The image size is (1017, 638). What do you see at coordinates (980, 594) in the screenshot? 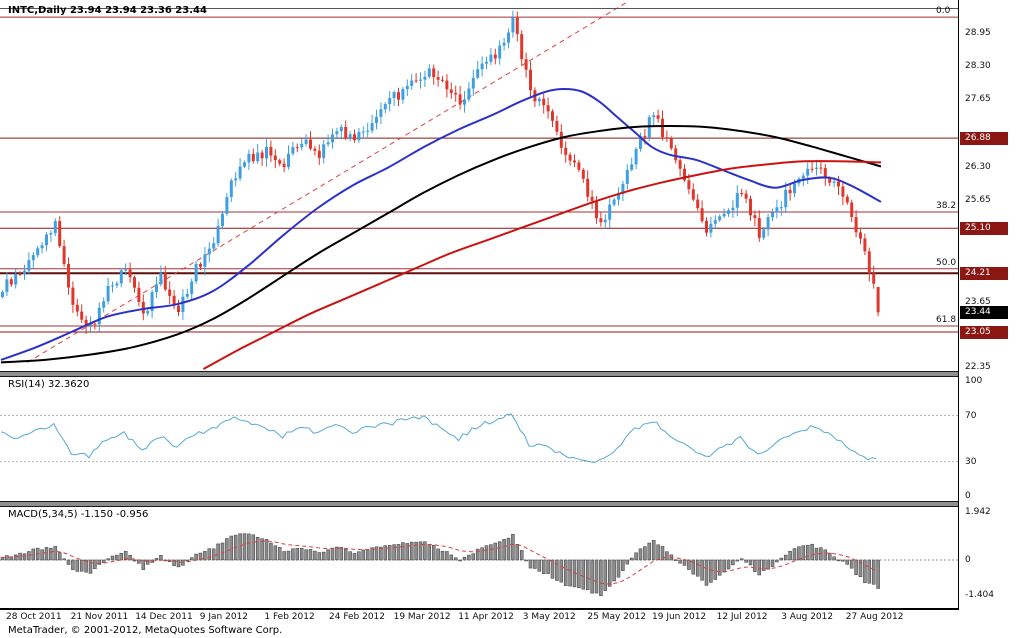
I see `macd-tick-label: -1.404` at bounding box center [980, 594].